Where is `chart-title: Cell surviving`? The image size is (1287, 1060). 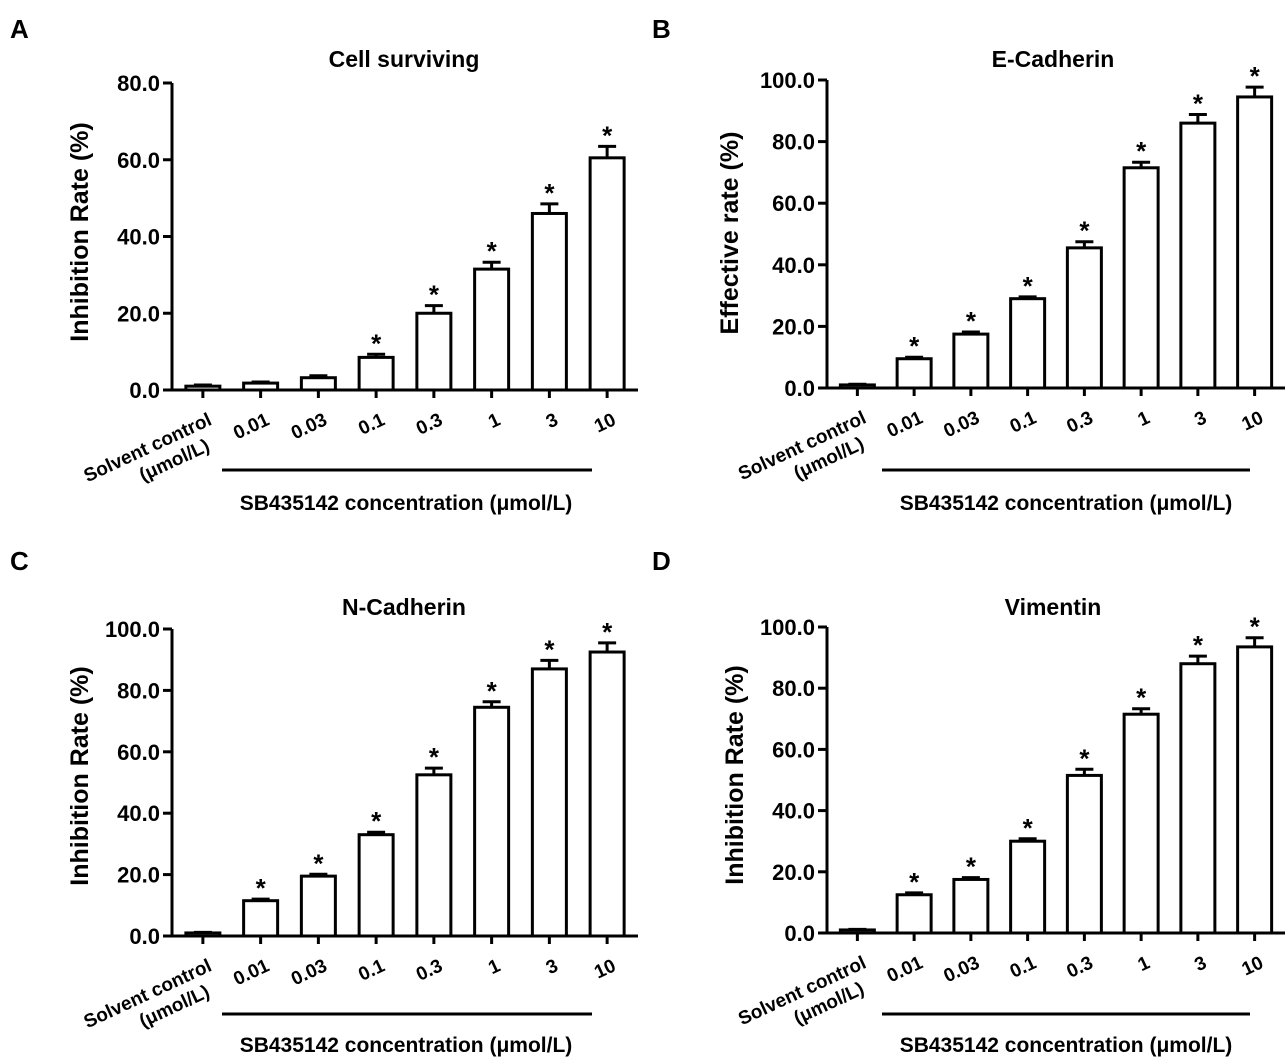 chart-title: Cell surviving is located at coordinates (404, 59).